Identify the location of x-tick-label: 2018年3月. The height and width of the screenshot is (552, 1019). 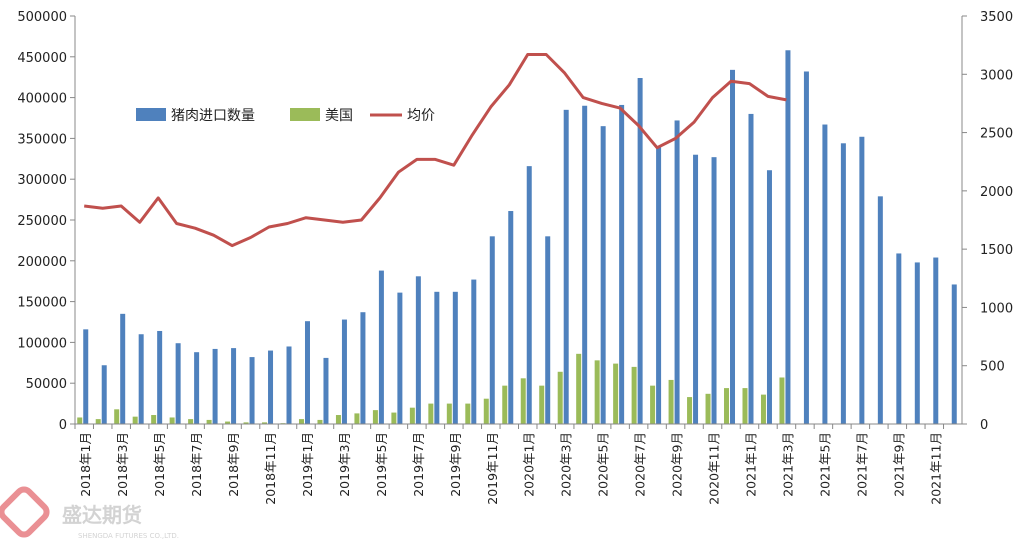
(122, 464).